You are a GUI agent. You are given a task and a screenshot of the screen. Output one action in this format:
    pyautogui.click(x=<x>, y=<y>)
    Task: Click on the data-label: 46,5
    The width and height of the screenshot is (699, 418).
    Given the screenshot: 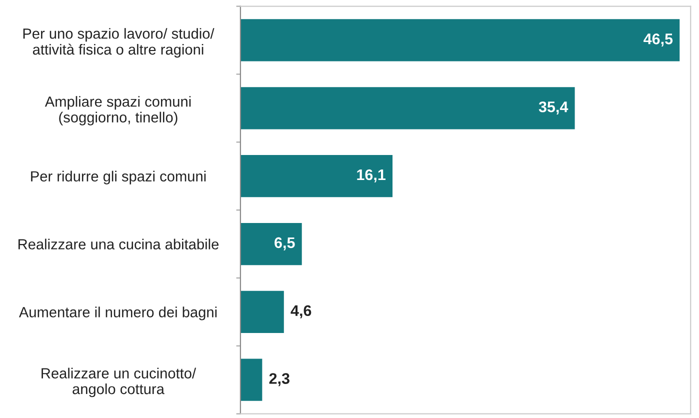 What is the action you would take?
    pyautogui.click(x=658, y=40)
    